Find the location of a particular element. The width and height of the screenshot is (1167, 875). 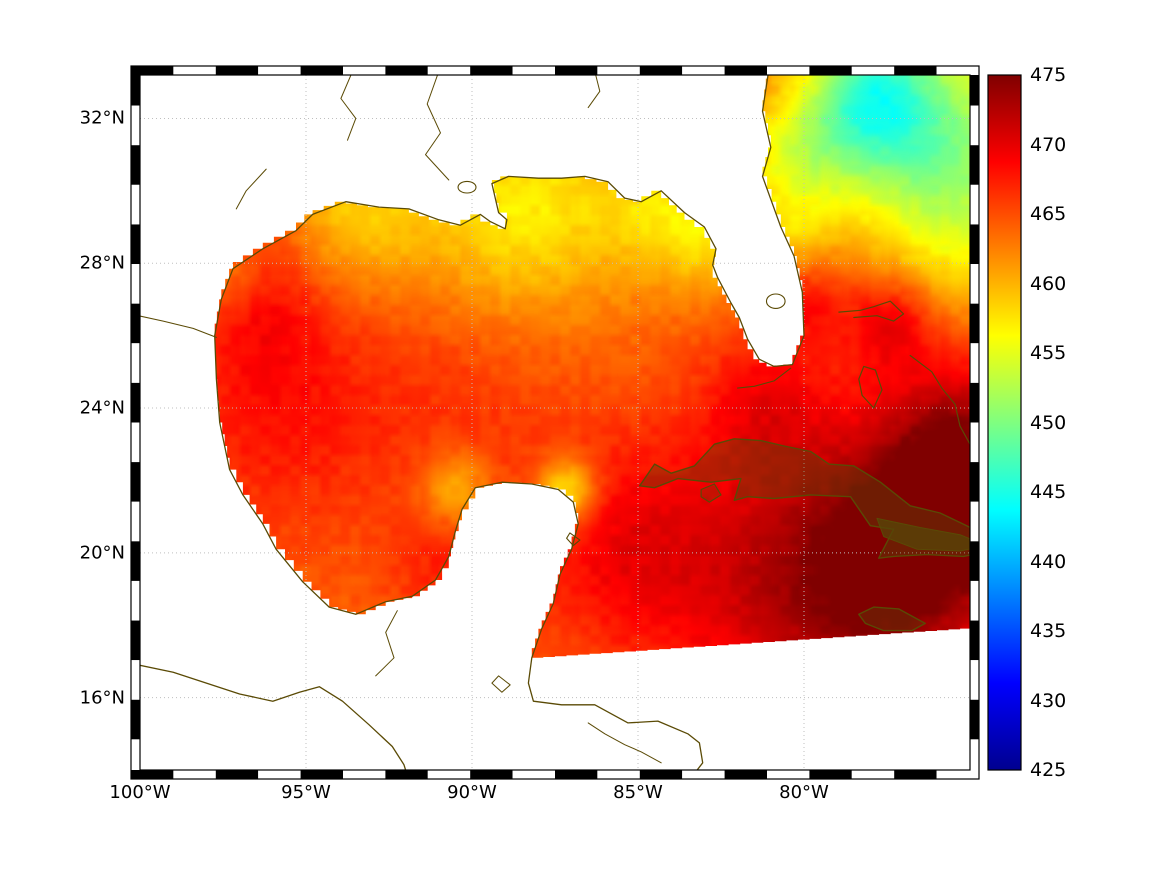

x-tick-label: 80°W is located at coordinates (804, 792).